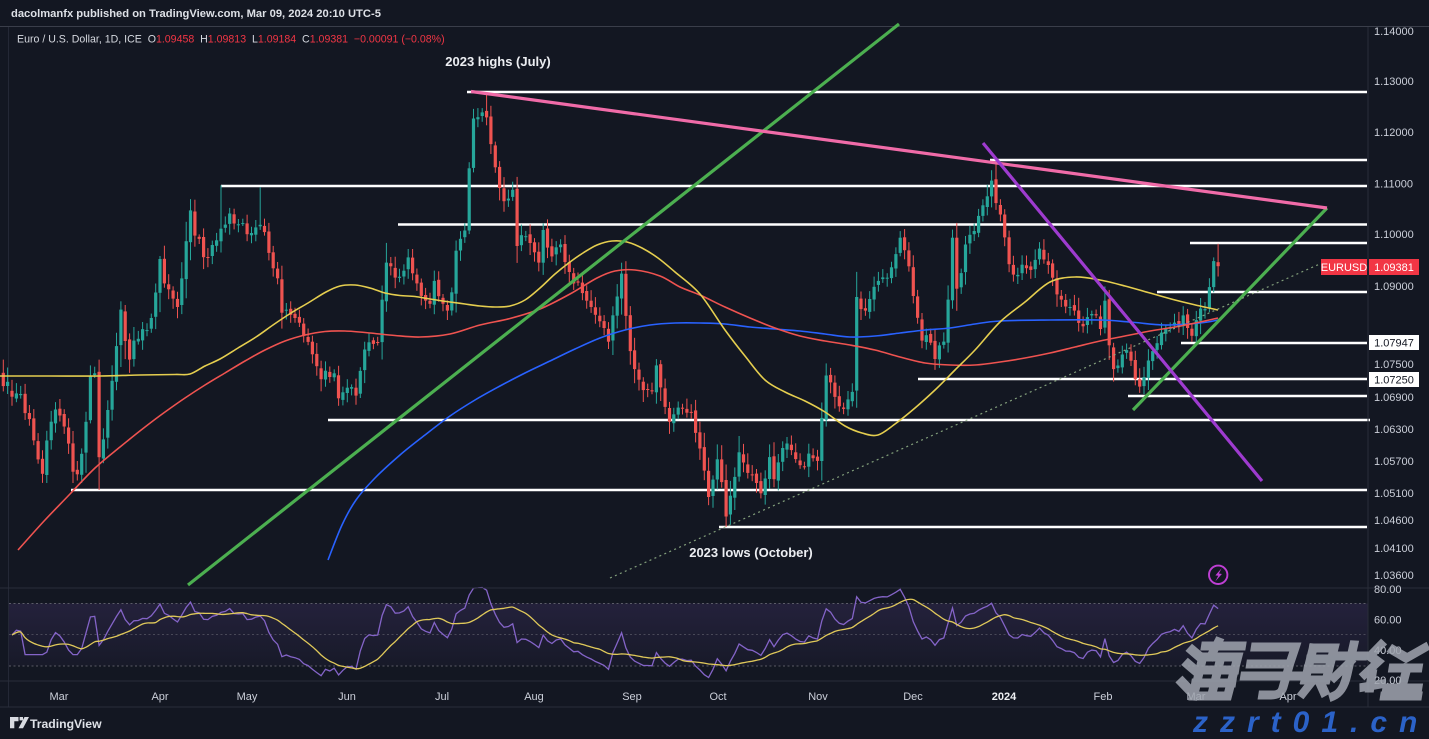  I want to click on svg-text: 80.00, so click(1388, 590).